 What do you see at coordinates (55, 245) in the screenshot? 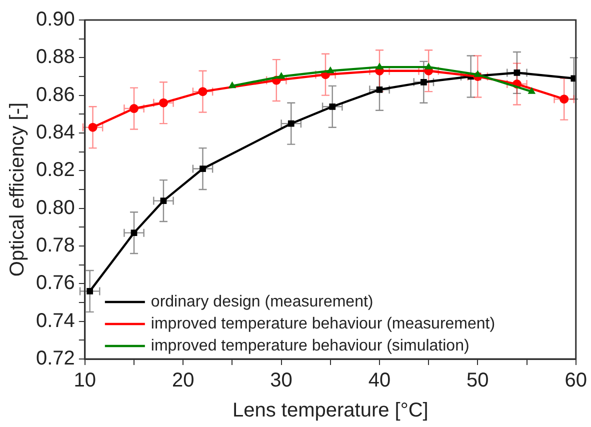
I see `y-tick-label: 0.78` at bounding box center [55, 245].